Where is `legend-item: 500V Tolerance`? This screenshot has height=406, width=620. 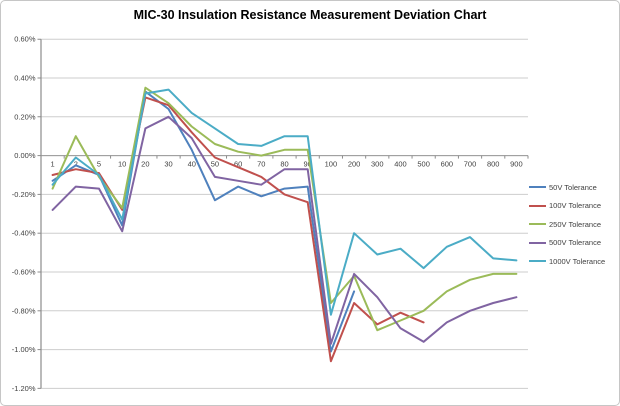 legend-item: 500V Tolerance is located at coordinates (567, 243).